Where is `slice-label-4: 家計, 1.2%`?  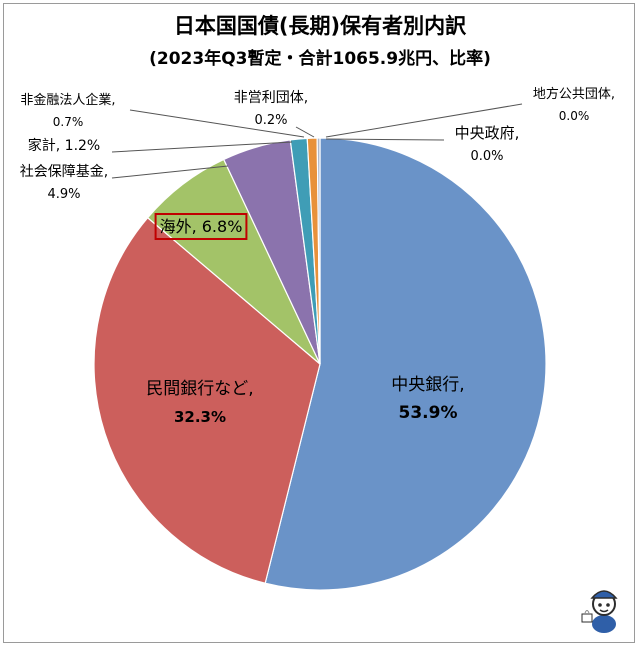 slice-label-4: 家計, 1.2% is located at coordinates (64, 145).